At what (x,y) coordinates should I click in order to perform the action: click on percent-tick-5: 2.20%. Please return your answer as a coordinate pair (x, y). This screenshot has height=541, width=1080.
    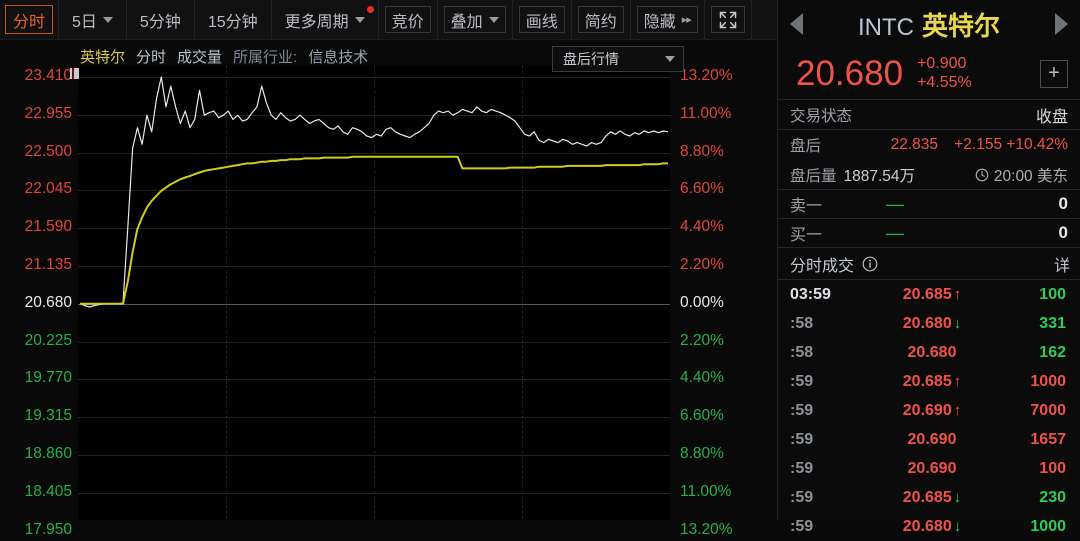
    Looking at the image, I should click on (702, 264).